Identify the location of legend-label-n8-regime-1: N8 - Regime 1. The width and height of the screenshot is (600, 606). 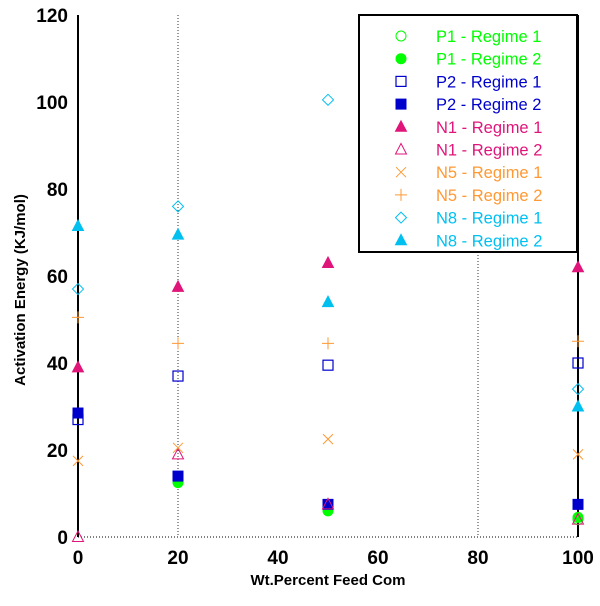
(489, 219).